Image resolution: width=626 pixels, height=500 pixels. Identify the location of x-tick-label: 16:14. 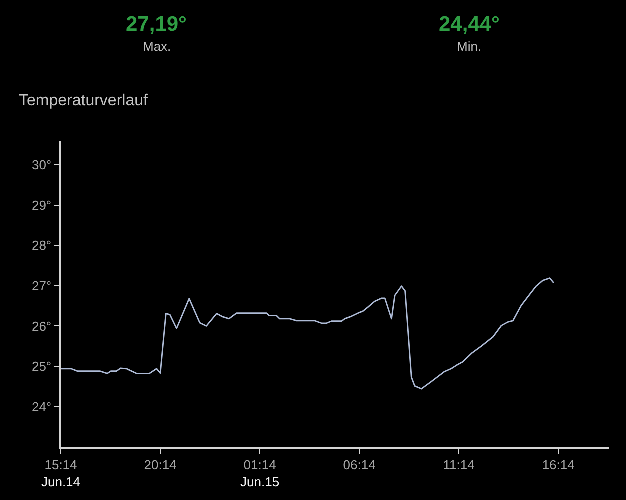
(558, 464).